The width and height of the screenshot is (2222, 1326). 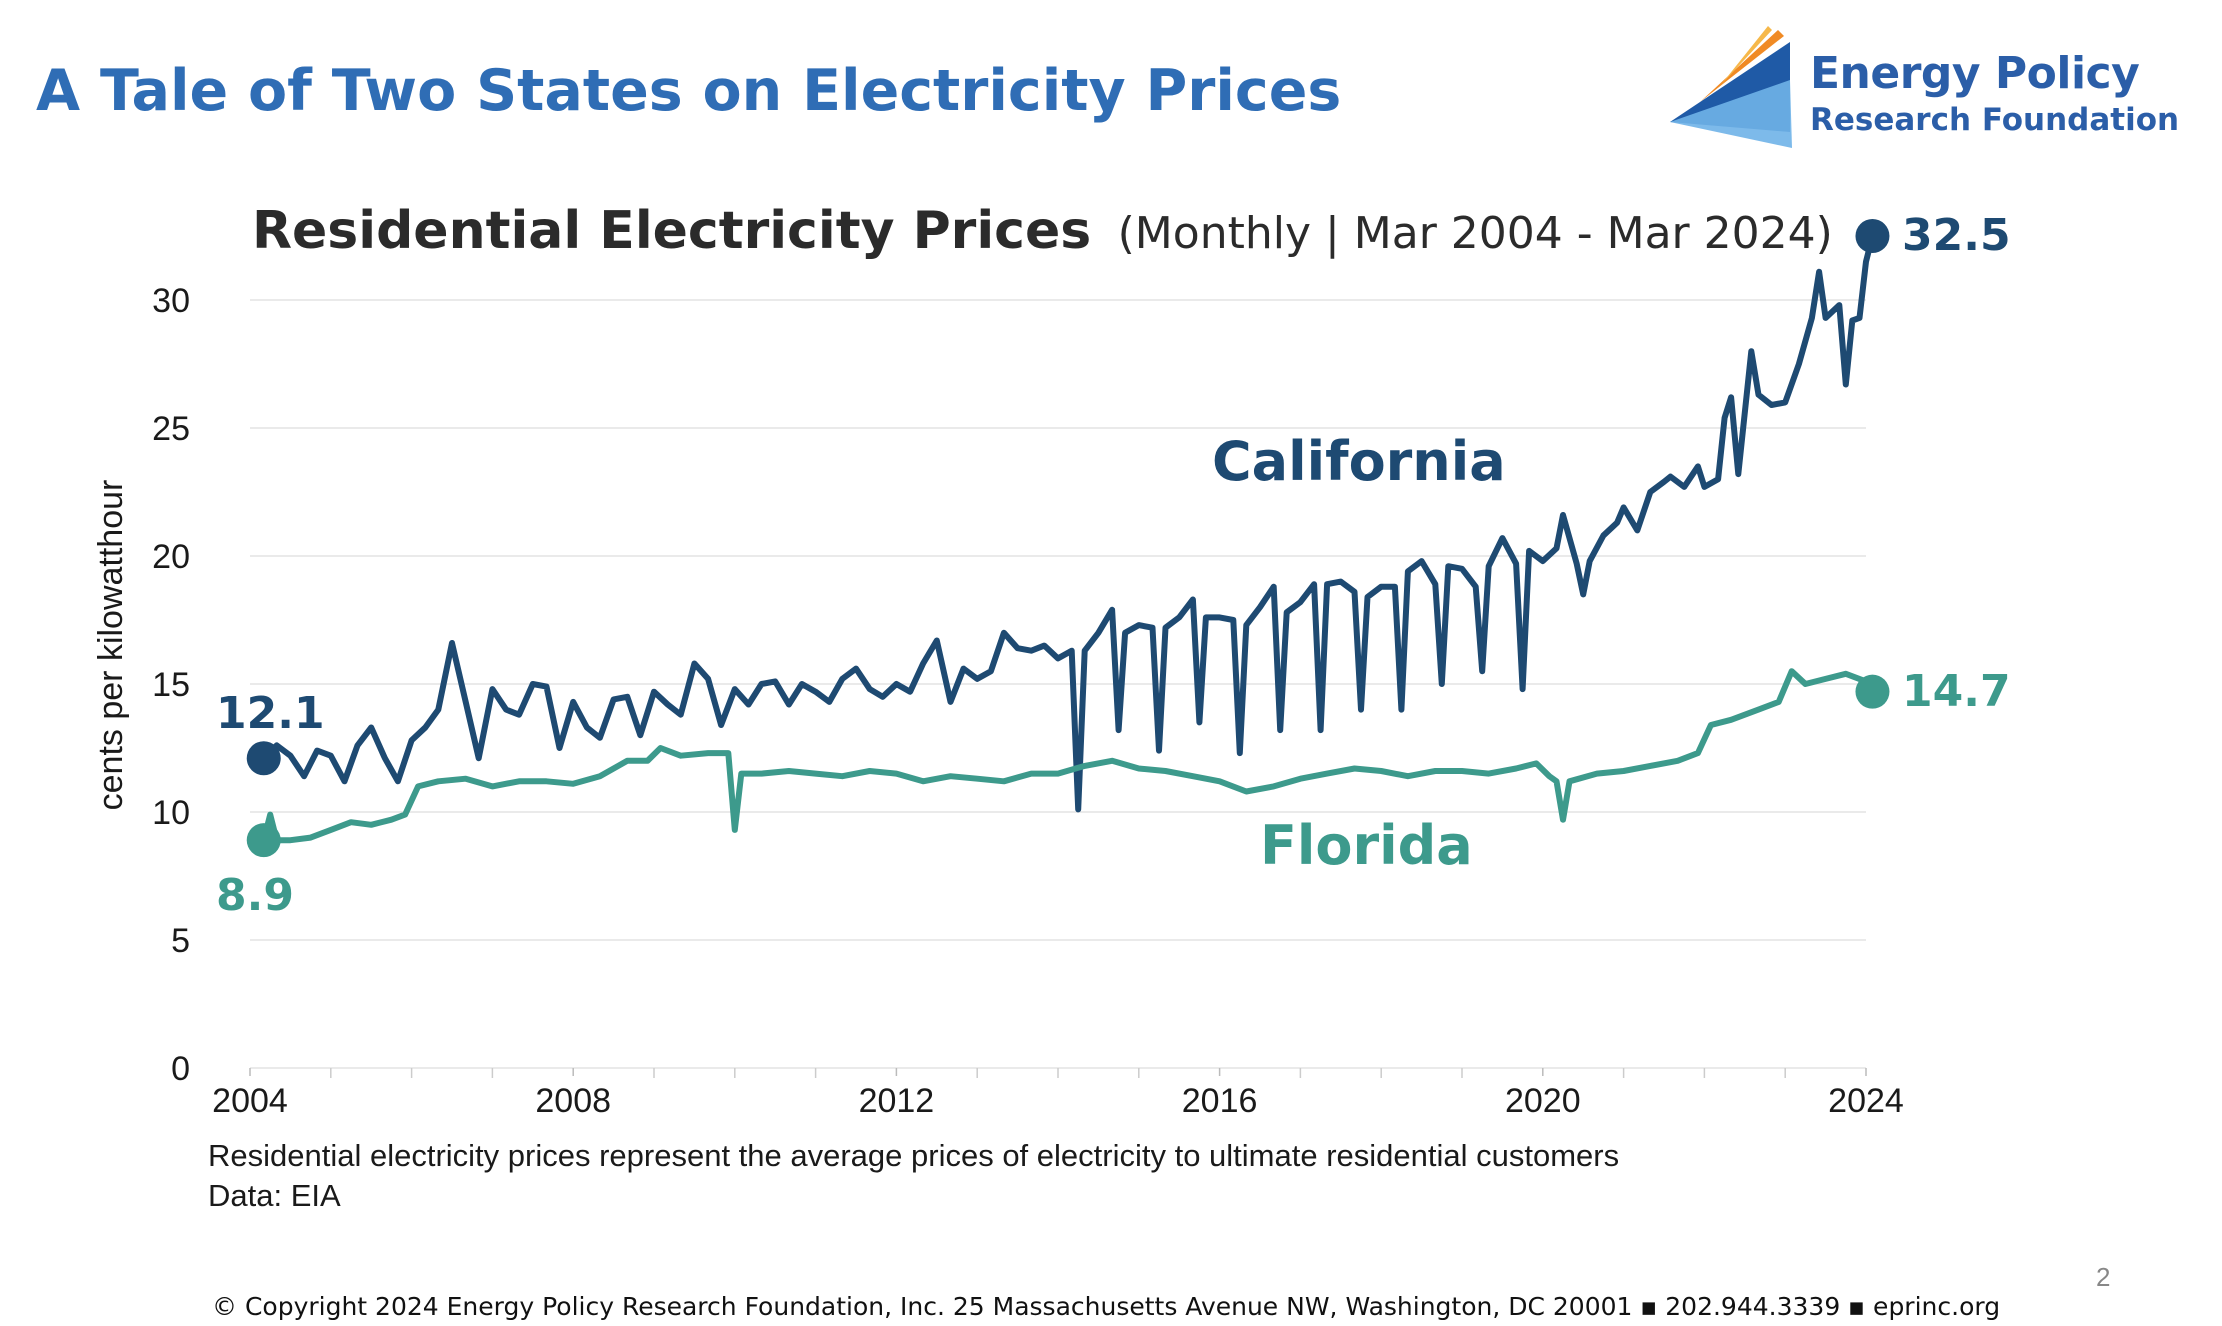 I want to click on x-tick-label: 2016, so click(x=1220, y=1101).